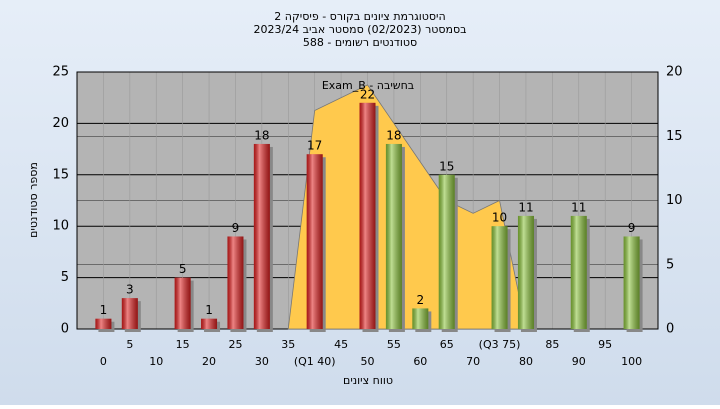  I want to click on x-tick-label: 5, so click(129, 344).